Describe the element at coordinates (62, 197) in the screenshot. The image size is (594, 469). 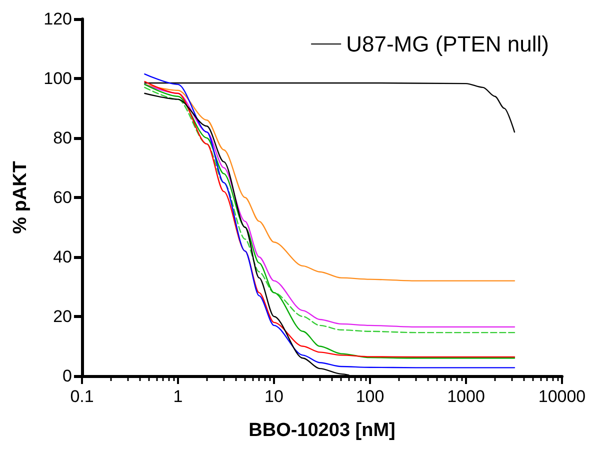
I see `y-tick-label: 60` at that location.